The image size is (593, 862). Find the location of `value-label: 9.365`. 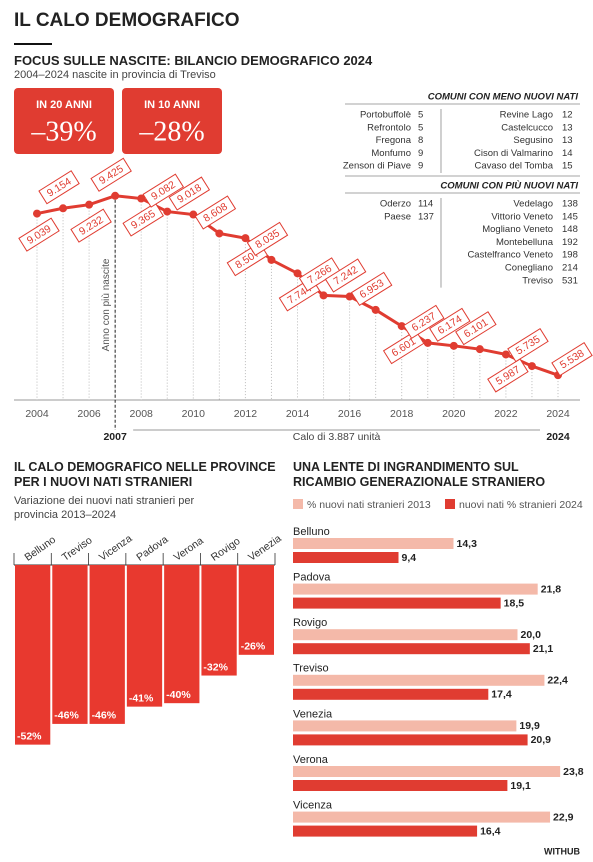

value-label: 9.365 is located at coordinates (143, 219).